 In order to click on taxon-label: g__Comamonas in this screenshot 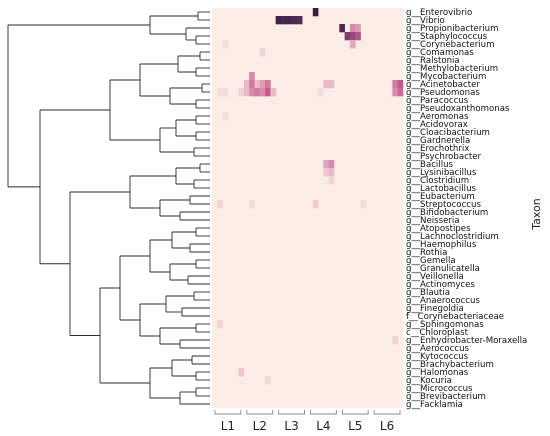, I will do `click(440, 53)`.